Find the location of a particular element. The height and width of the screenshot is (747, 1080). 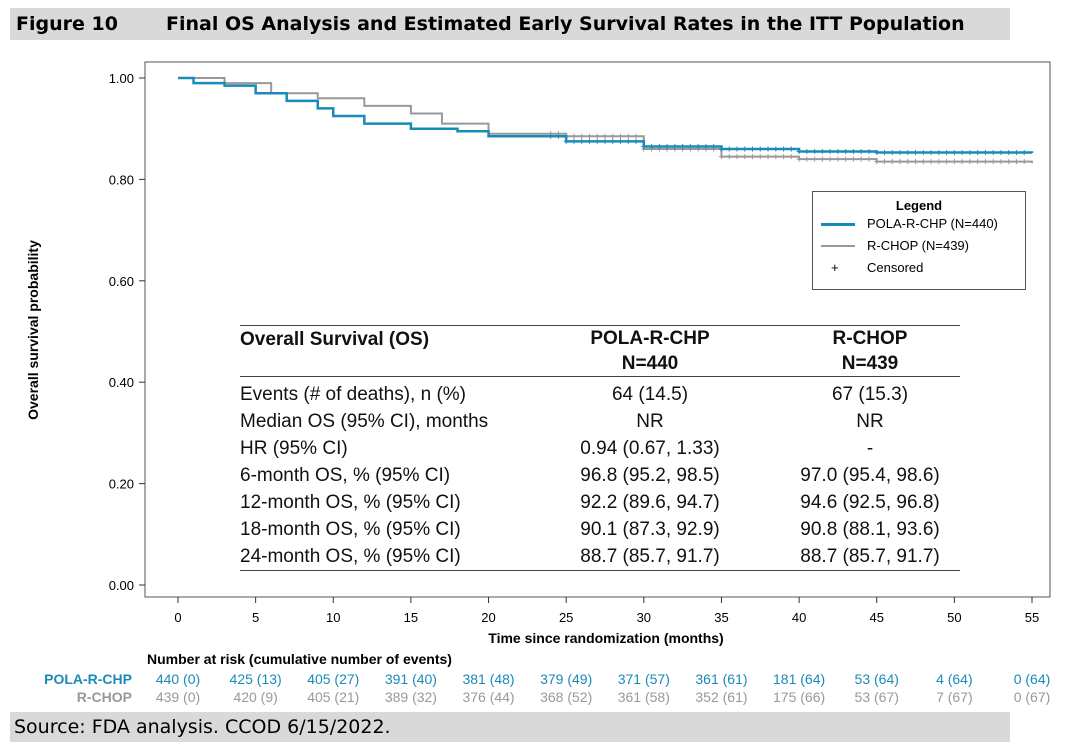

risk-value: 4 (64) is located at coordinates (954, 679).